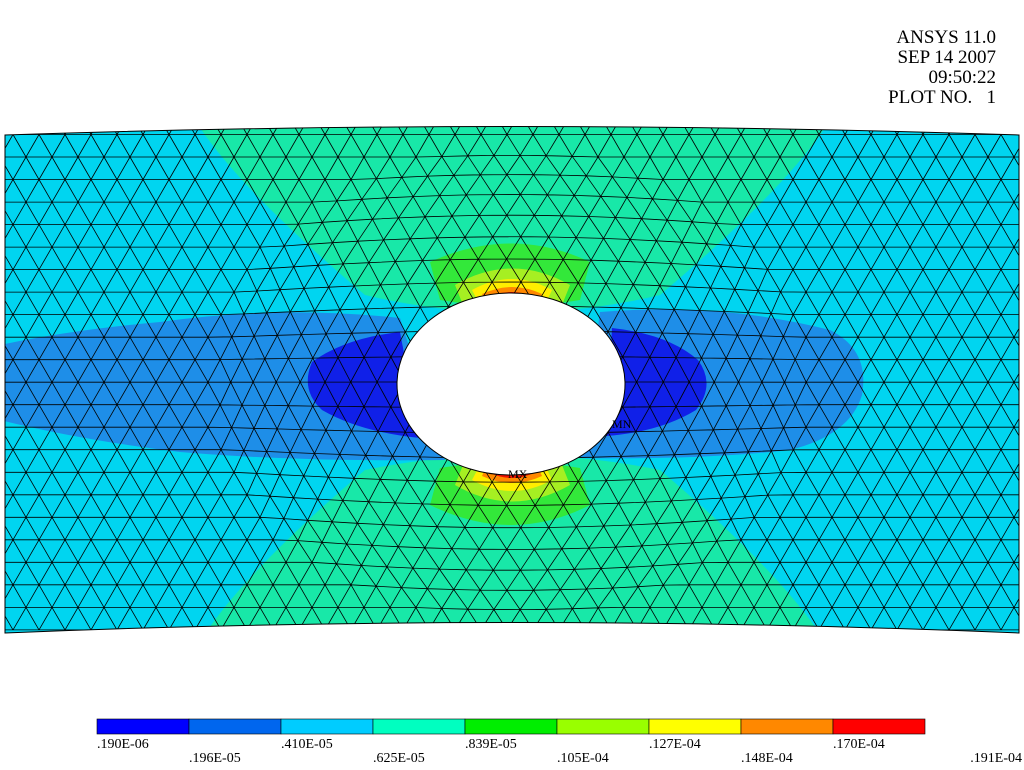  What do you see at coordinates (215, 758) in the screenshot?
I see `legend-label-1: .196E-05` at bounding box center [215, 758].